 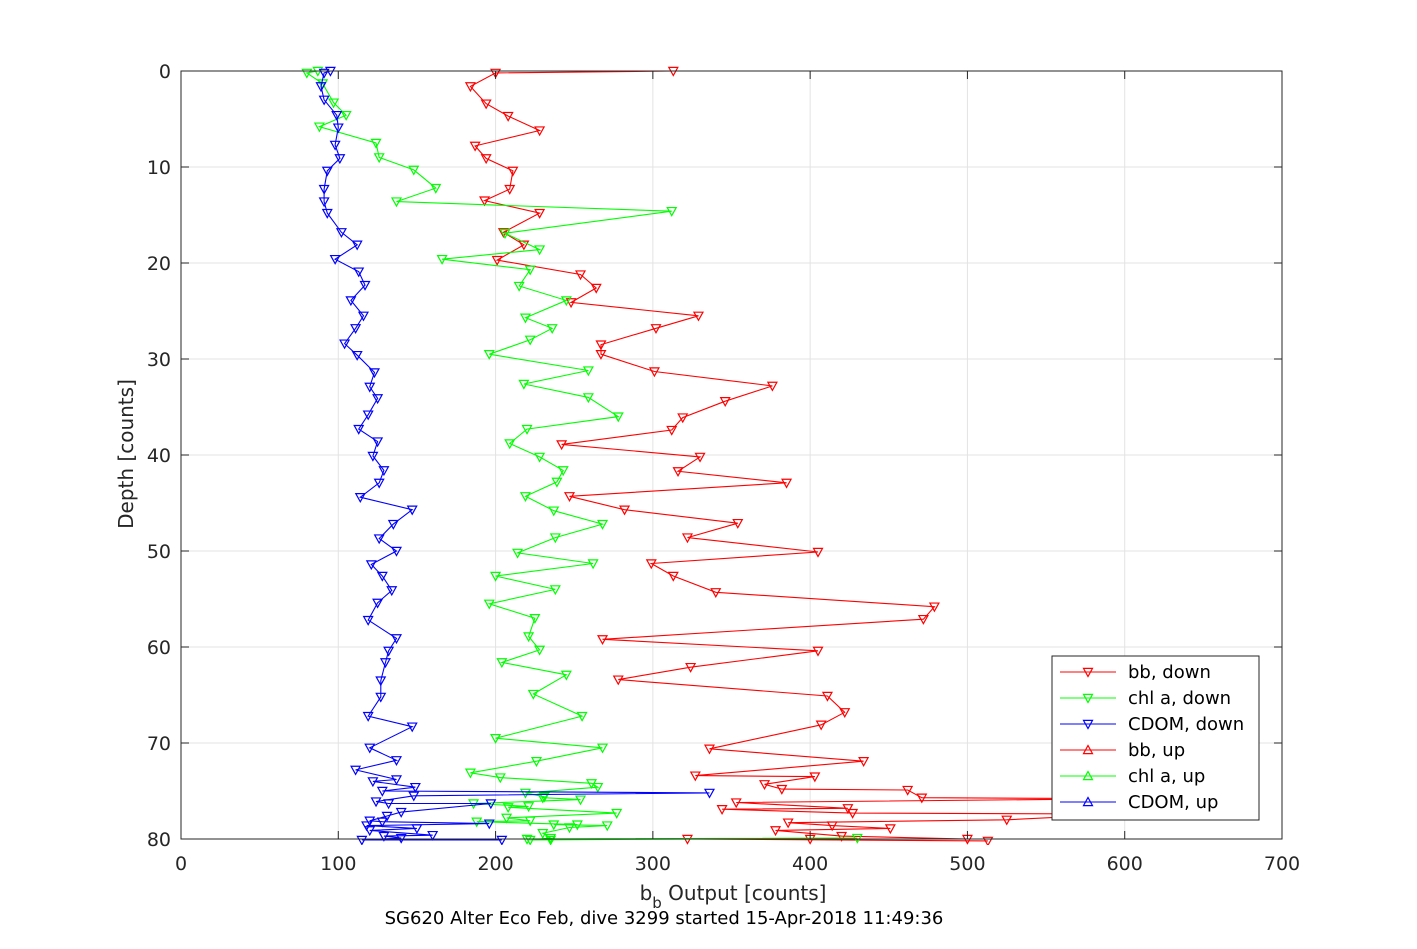 I want to click on legend-label: bb, down, so click(x=1169, y=672).